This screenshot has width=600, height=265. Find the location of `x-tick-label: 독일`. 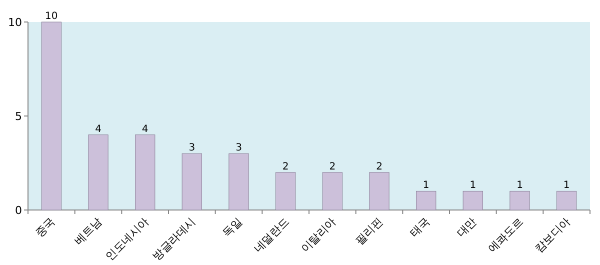

x-tick-label: 독일 is located at coordinates (232, 227).